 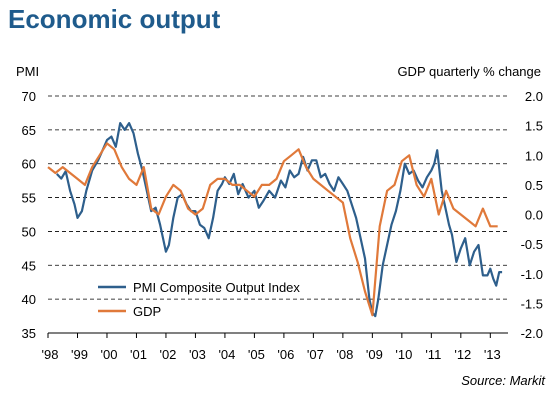 I want to click on x-tick-label: '00, so click(x=108, y=354).